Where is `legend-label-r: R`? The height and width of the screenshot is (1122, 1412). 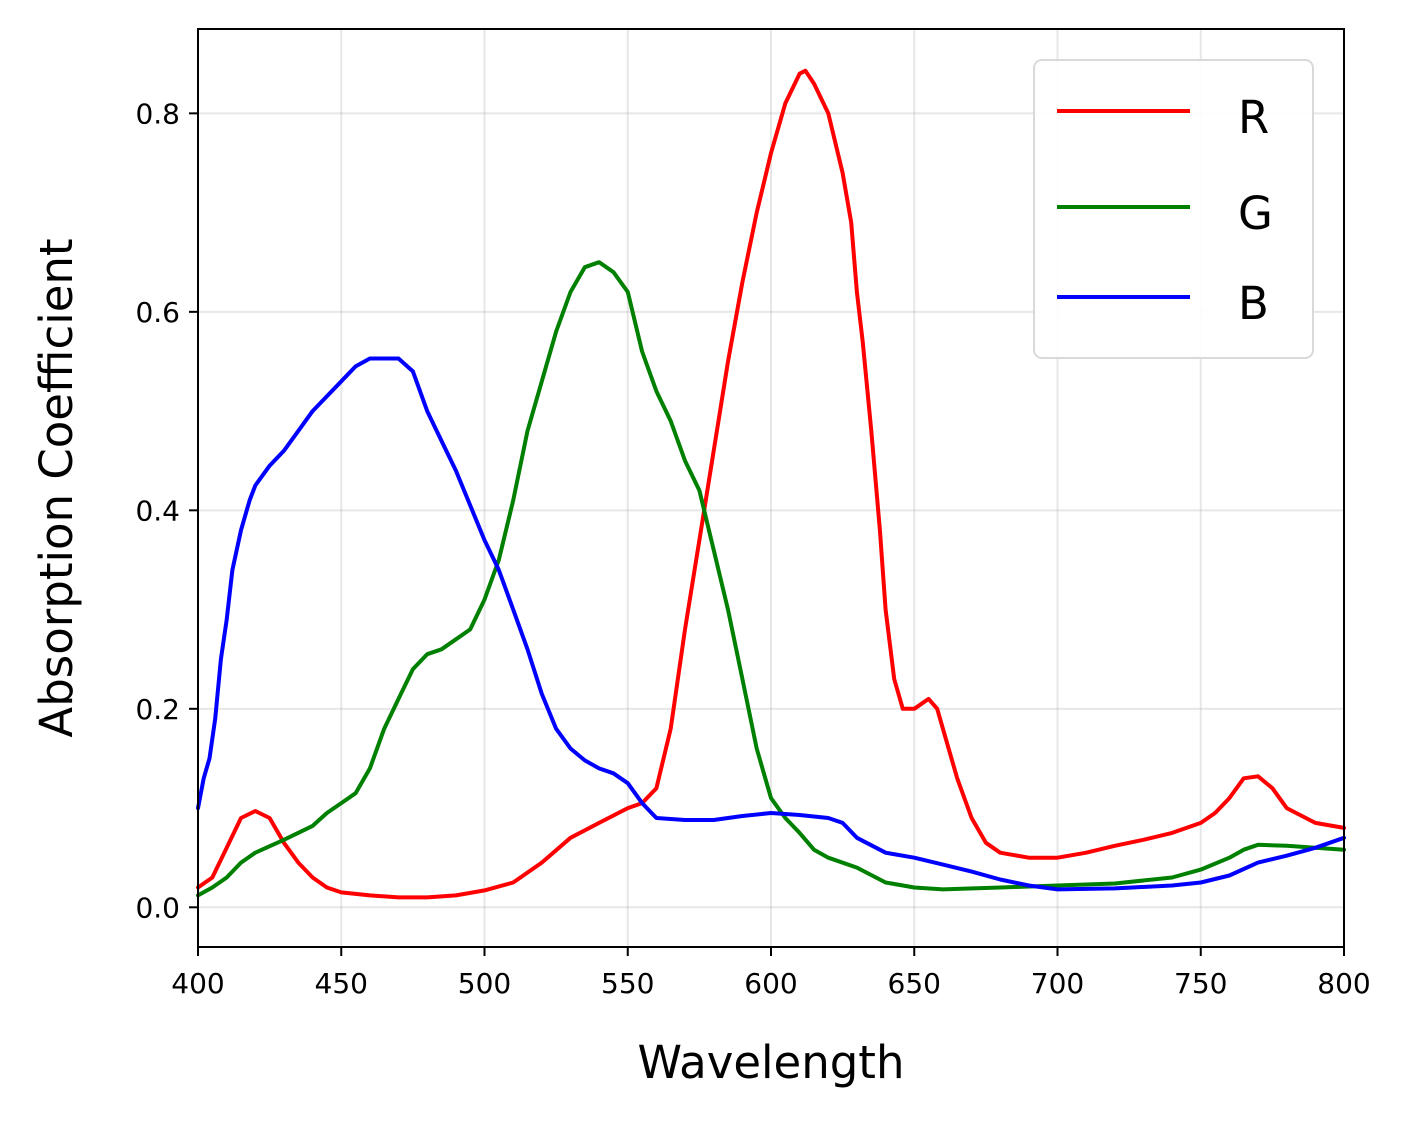
legend-label-r: R is located at coordinates (1253, 117).